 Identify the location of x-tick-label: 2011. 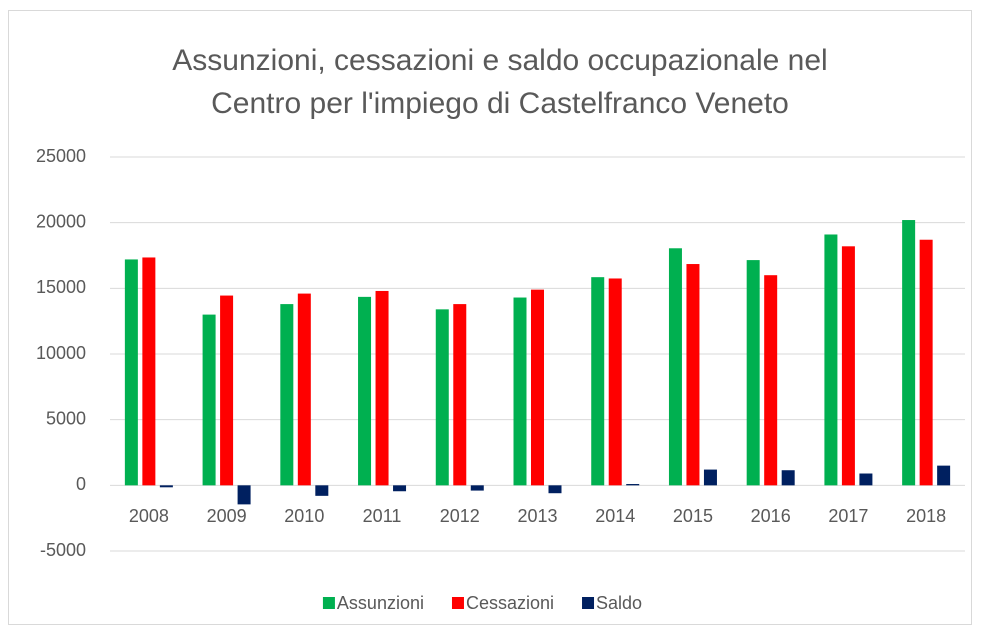
(382, 516).